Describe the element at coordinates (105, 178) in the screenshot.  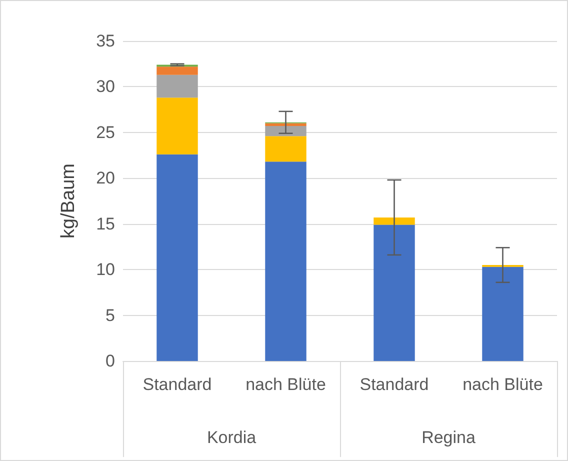
I see `y-tick-label: 20` at that location.